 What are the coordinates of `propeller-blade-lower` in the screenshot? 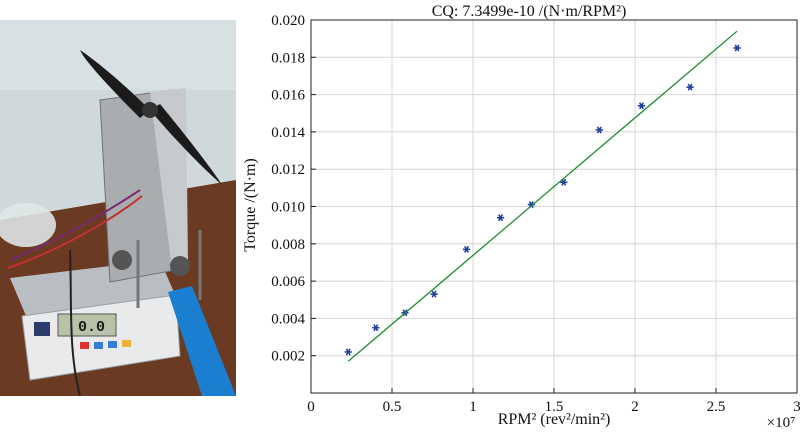 It's located at (186, 144).